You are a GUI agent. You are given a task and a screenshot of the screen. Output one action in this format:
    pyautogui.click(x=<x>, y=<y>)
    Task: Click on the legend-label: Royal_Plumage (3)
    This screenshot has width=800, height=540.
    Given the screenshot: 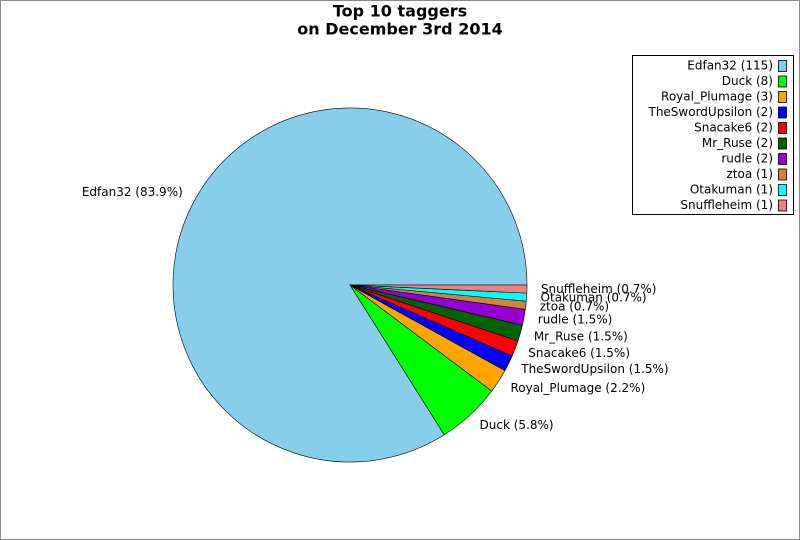 What is the action you would take?
    pyautogui.click(x=717, y=97)
    